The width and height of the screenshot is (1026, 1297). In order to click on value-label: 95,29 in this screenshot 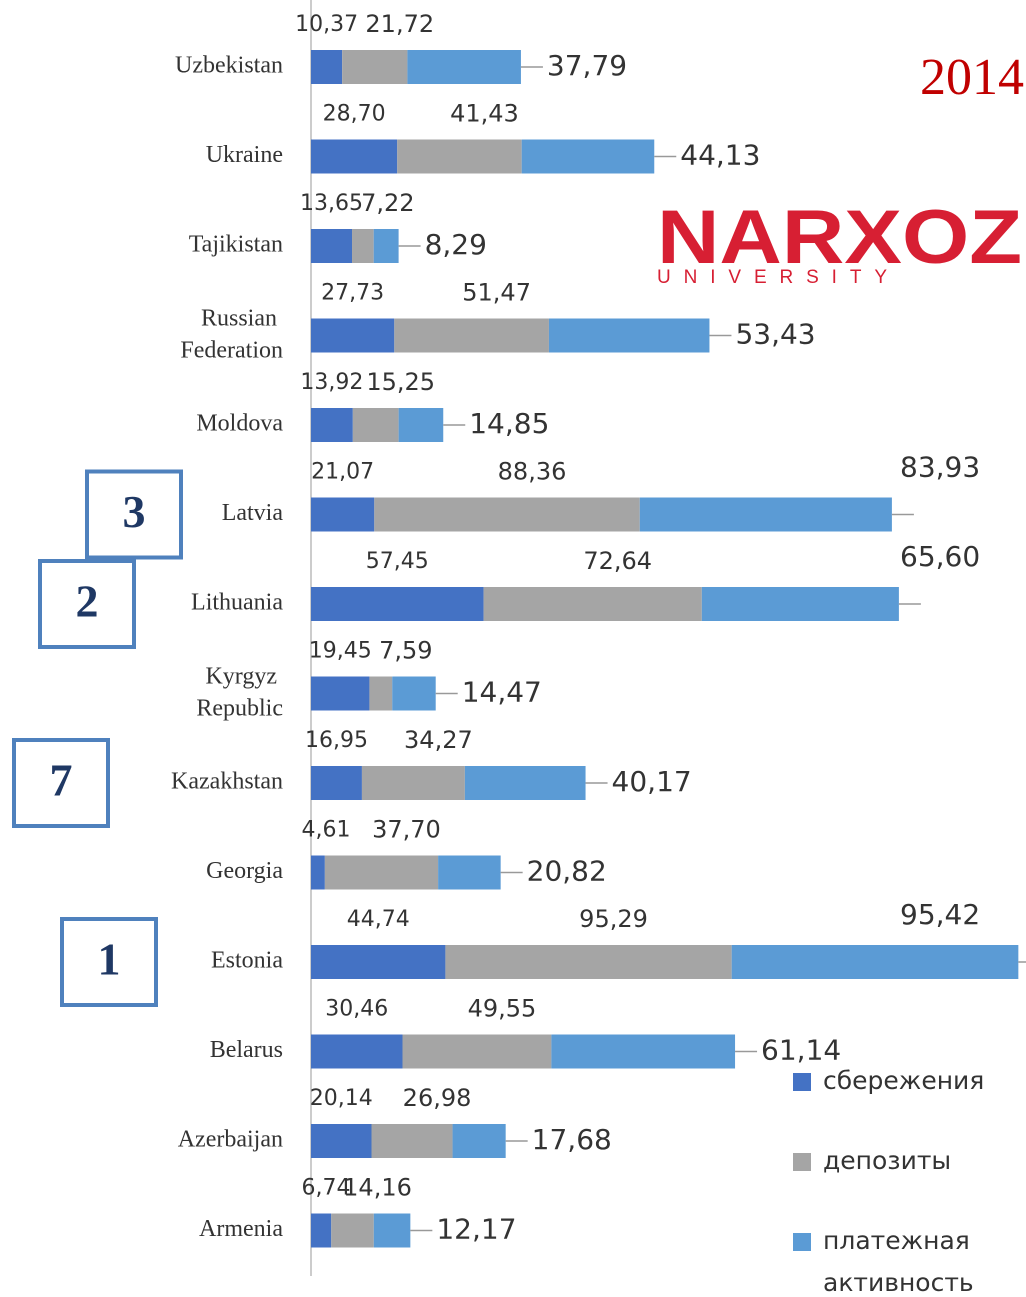, I will do `click(613, 919)`.